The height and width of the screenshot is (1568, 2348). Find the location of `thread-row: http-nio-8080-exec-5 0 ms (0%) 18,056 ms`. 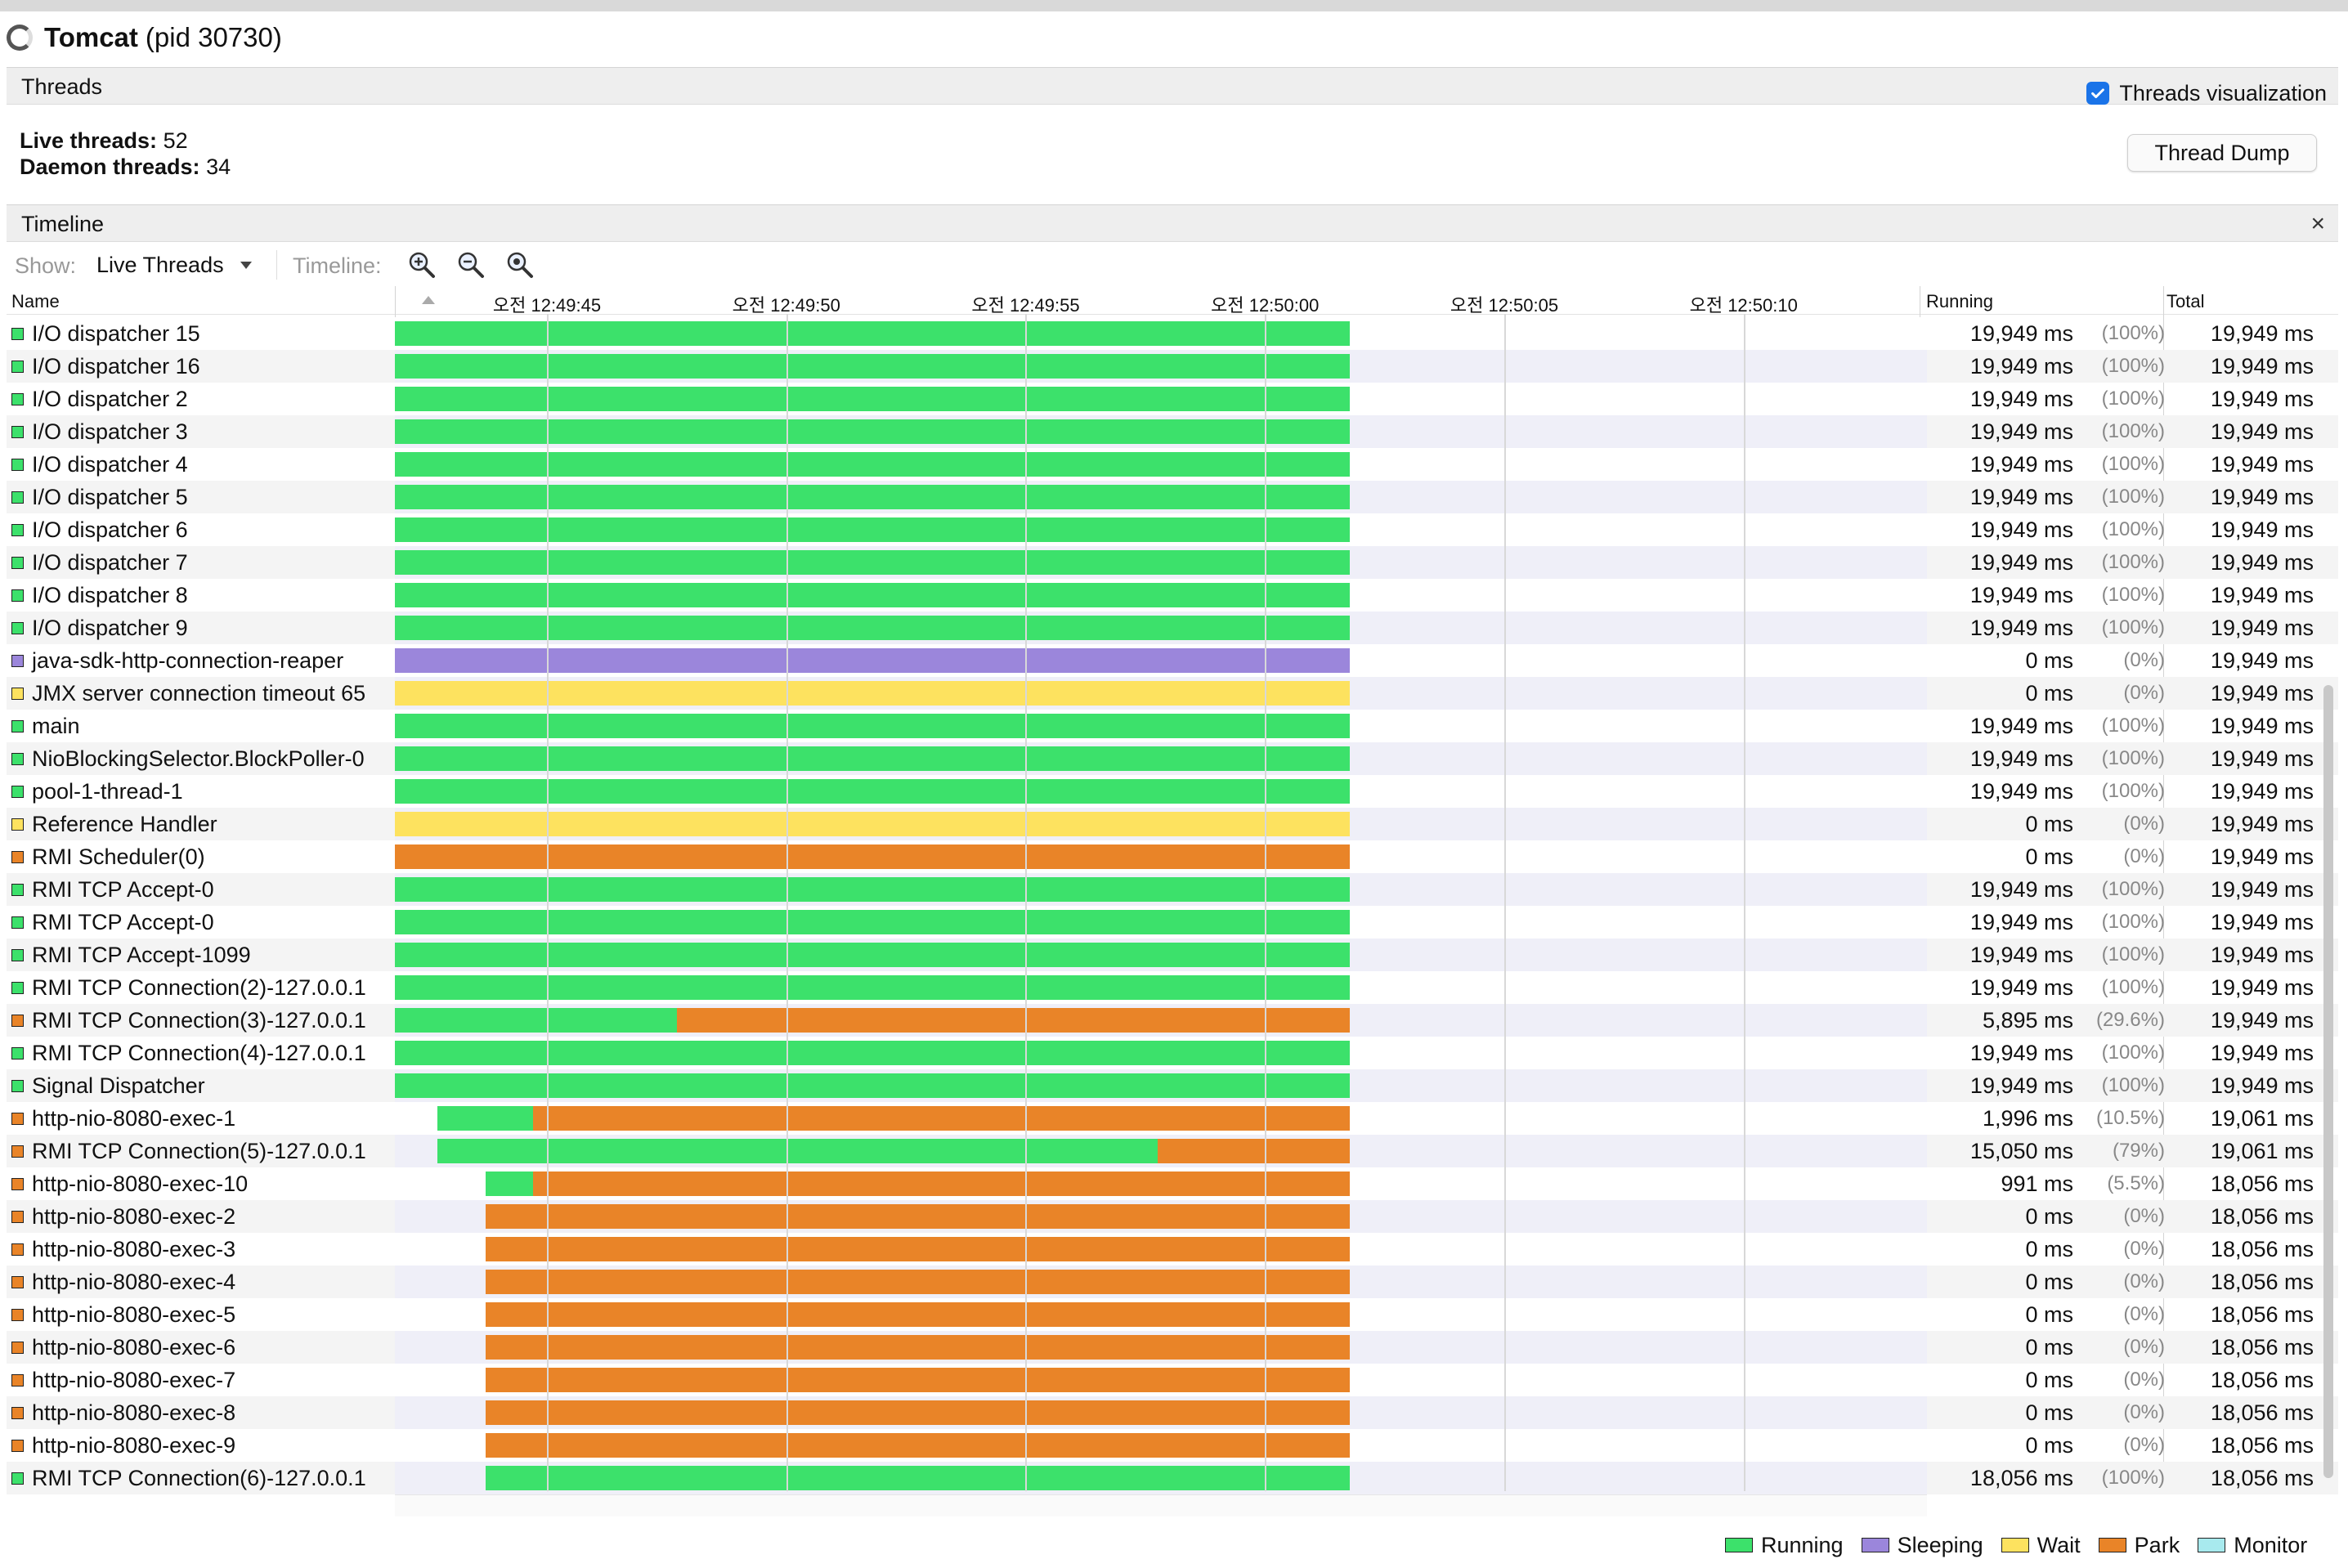

thread-row: http-nio-8080-exec-5 0 ms (0%) 18,056 ms is located at coordinates (1172, 1314).